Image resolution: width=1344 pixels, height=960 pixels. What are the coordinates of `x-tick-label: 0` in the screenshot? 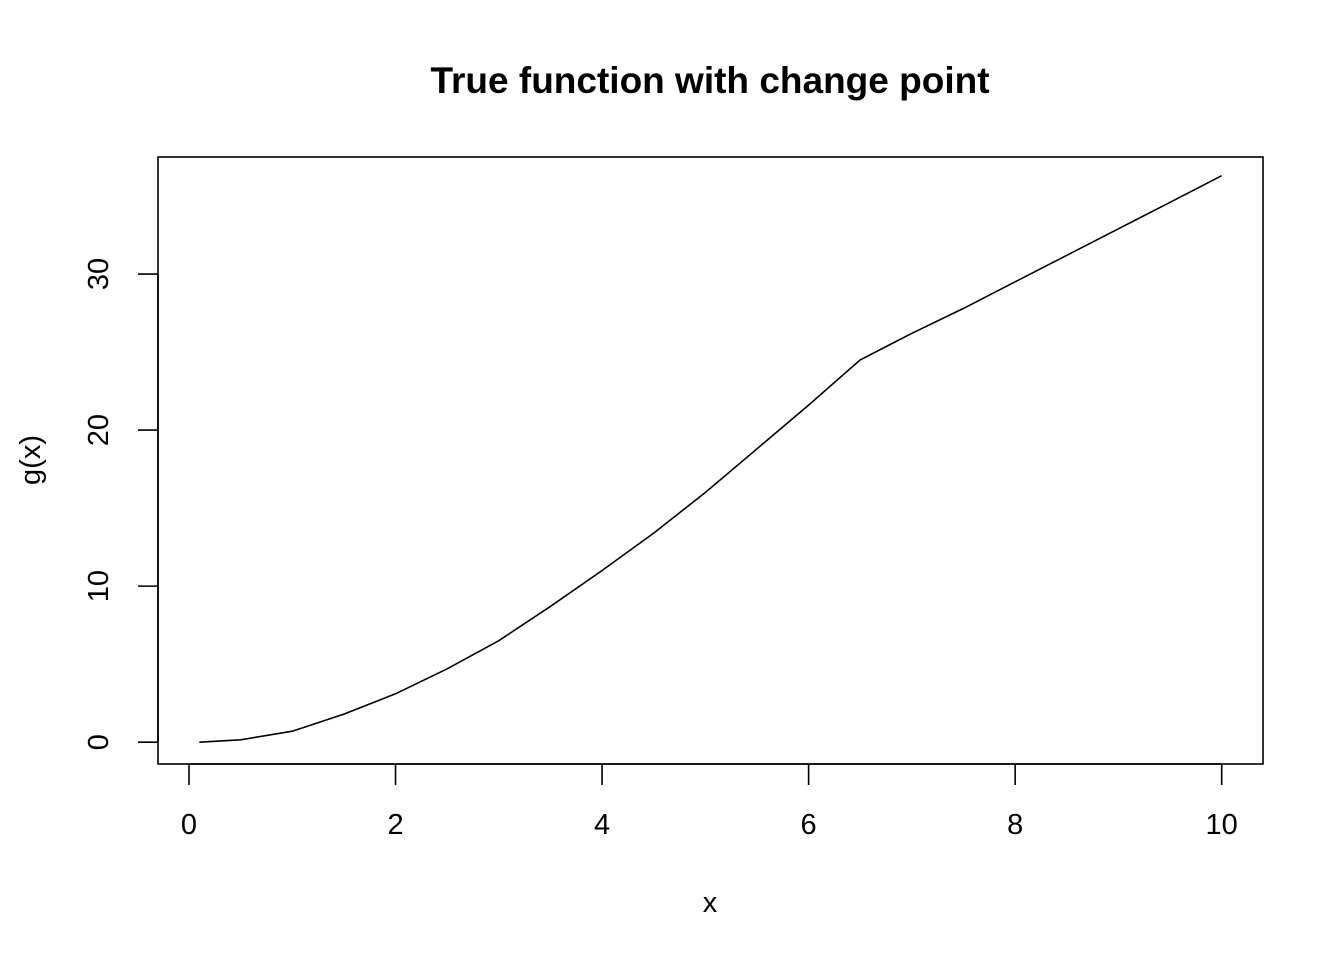 It's located at (189, 825).